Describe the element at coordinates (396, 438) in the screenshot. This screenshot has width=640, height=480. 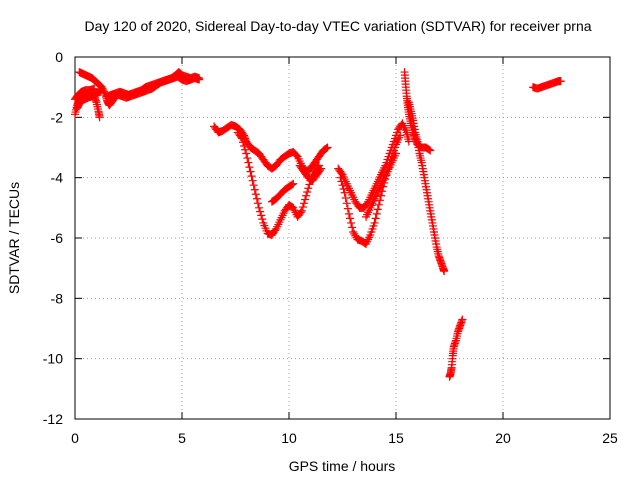
I see `x-tick-label: 15` at that location.